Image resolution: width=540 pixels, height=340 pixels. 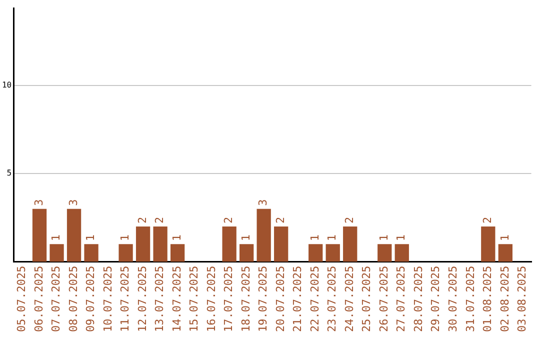 What do you see at coordinates (211, 299) in the screenshot?
I see `x-tick-label: 16.07.2025` at bounding box center [211, 299].